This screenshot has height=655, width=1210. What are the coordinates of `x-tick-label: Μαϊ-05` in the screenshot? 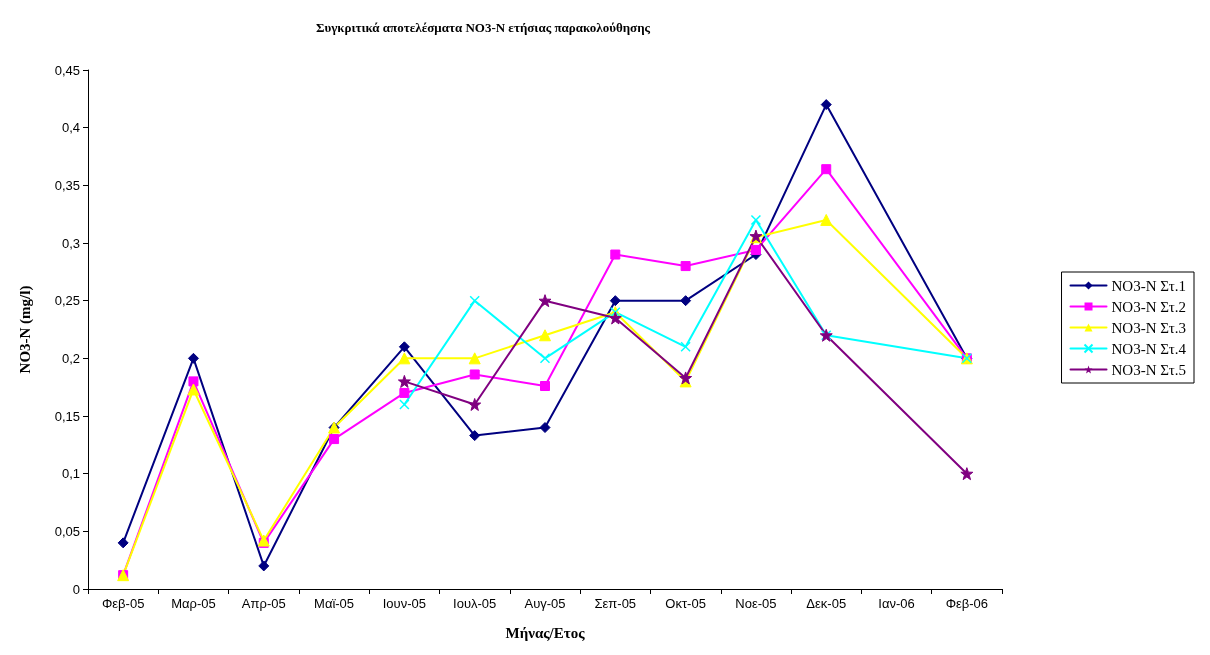 It's located at (334, 603).